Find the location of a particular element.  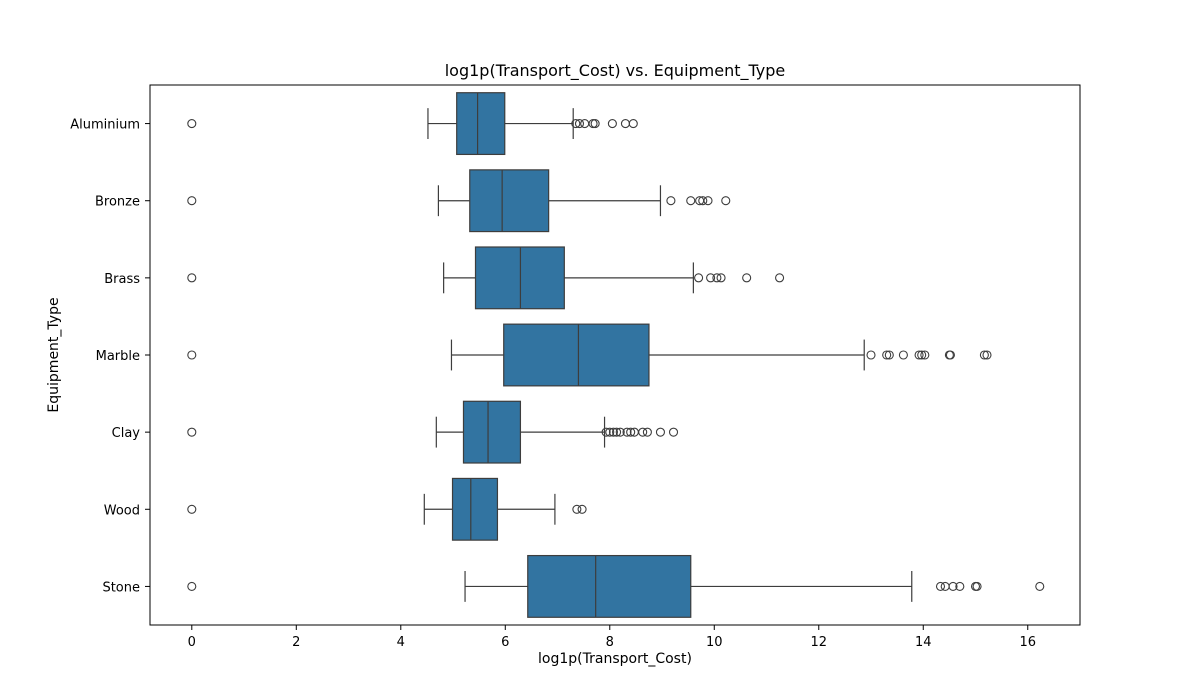

x-tick-label: 6 is located at coordinates (505, 642).